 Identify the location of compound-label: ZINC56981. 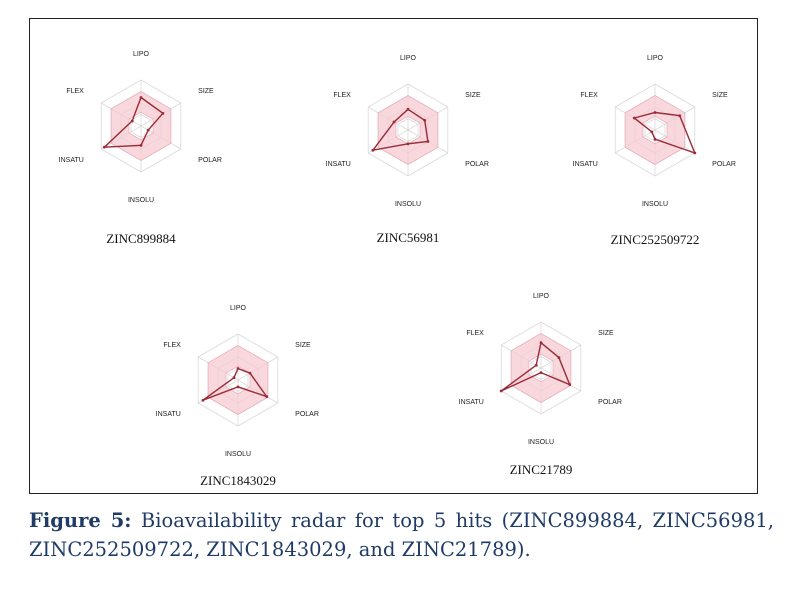
(408, 237).